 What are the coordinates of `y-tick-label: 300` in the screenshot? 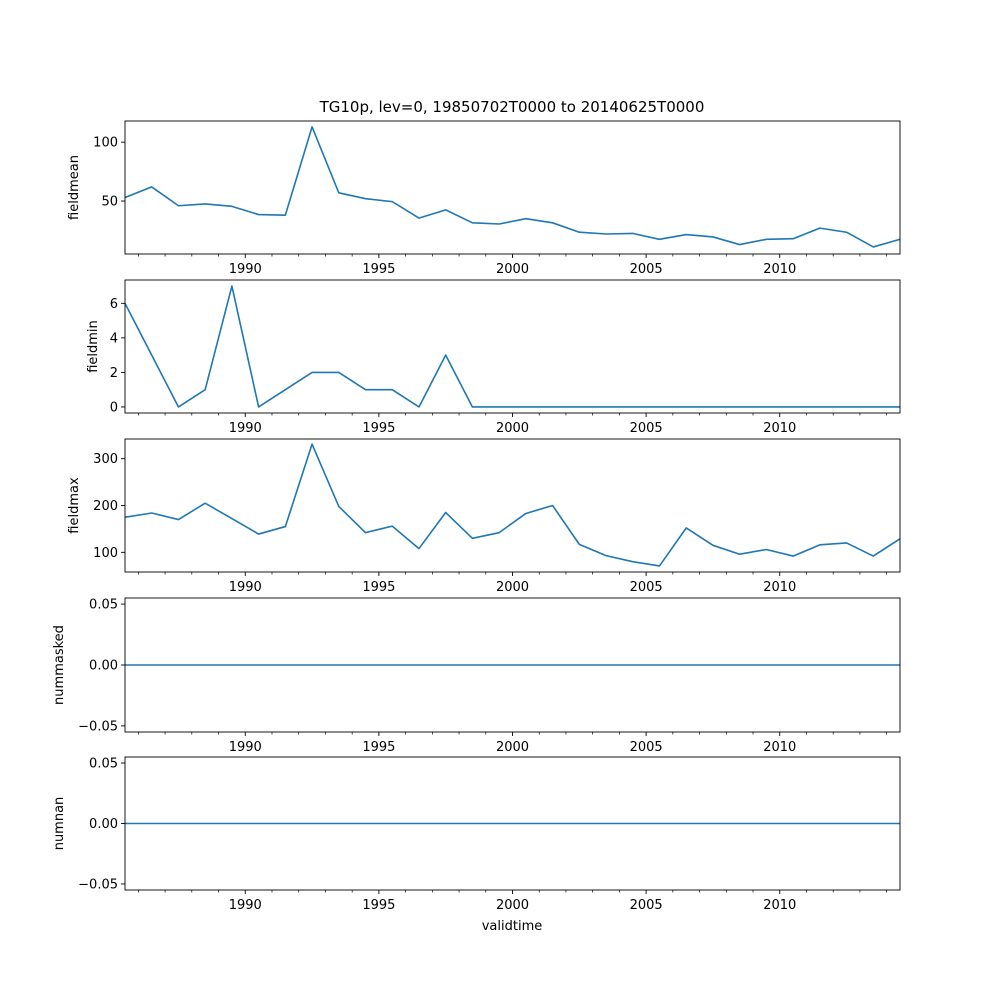 It's located at (105, 459).